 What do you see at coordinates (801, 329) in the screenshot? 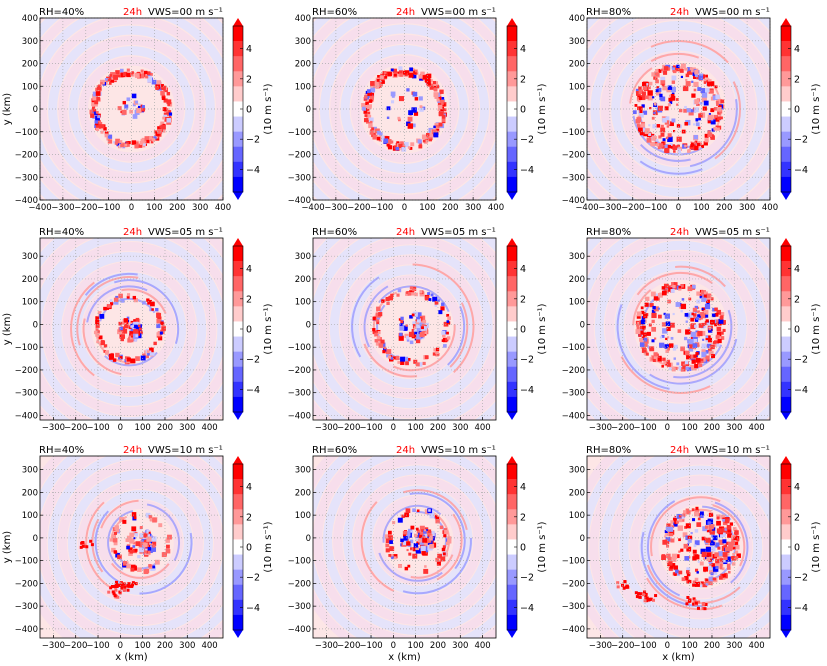
I see `colorbar: 420−2−4(10 m s⁻¹)` at bounding box center [801, 329].